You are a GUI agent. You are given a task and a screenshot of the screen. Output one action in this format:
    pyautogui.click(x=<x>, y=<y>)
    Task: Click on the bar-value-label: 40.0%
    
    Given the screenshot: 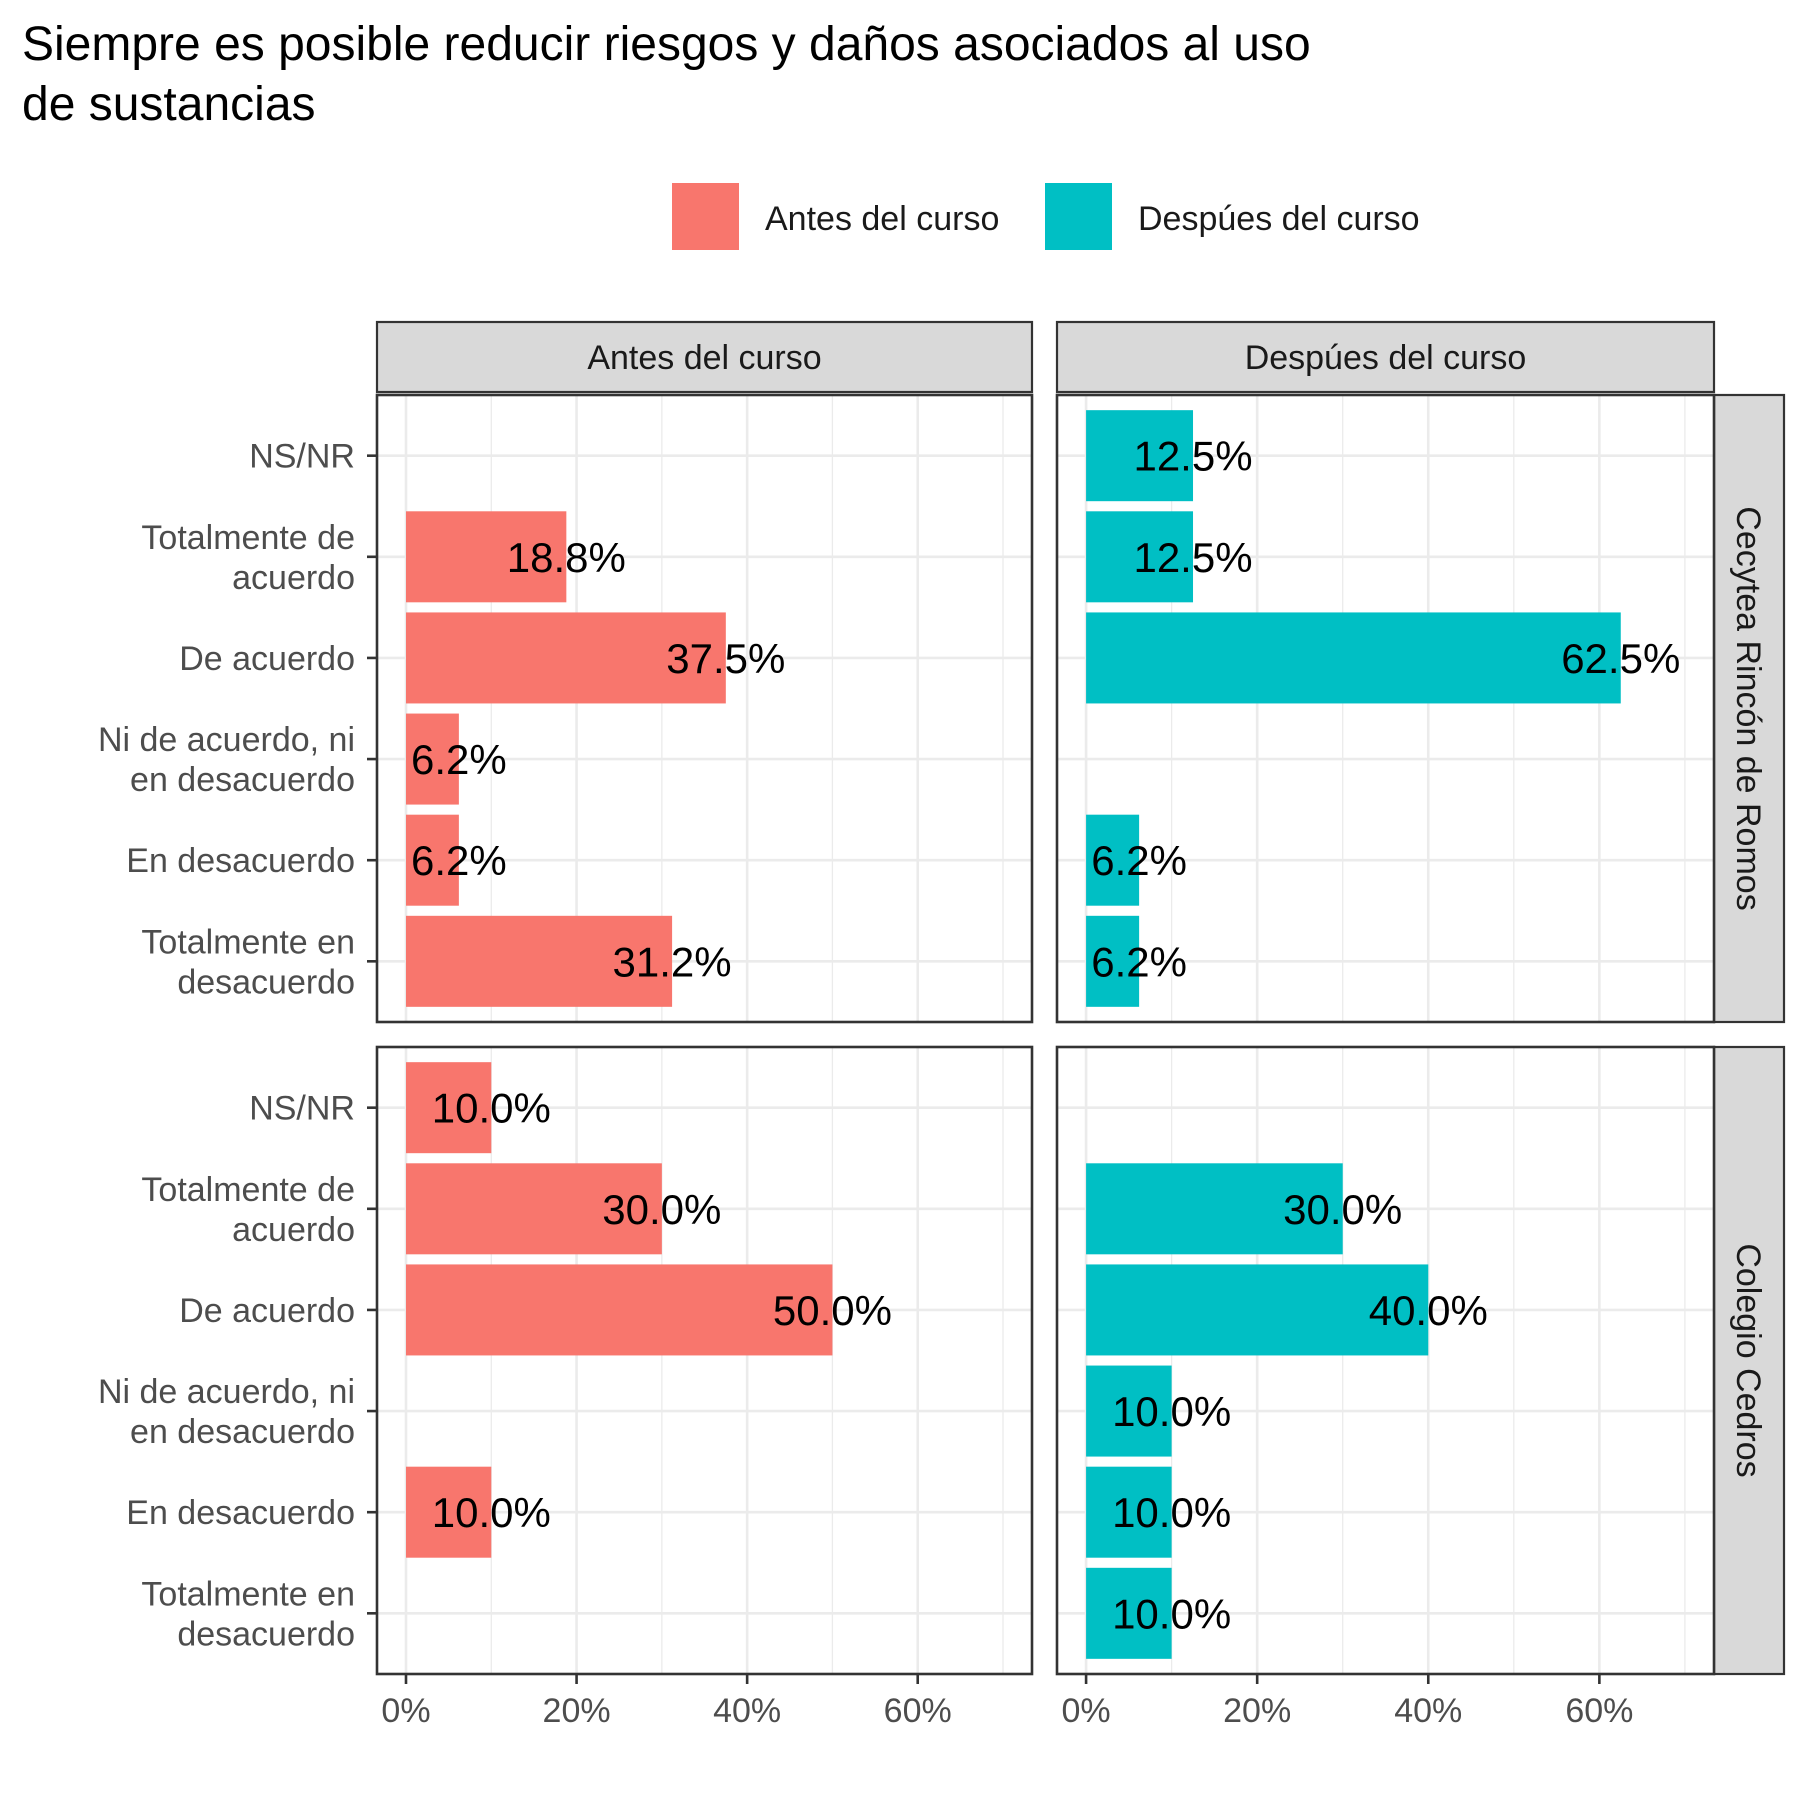 What is the action you would take?
    pyautogui.click(x=1428, y=1310)
    